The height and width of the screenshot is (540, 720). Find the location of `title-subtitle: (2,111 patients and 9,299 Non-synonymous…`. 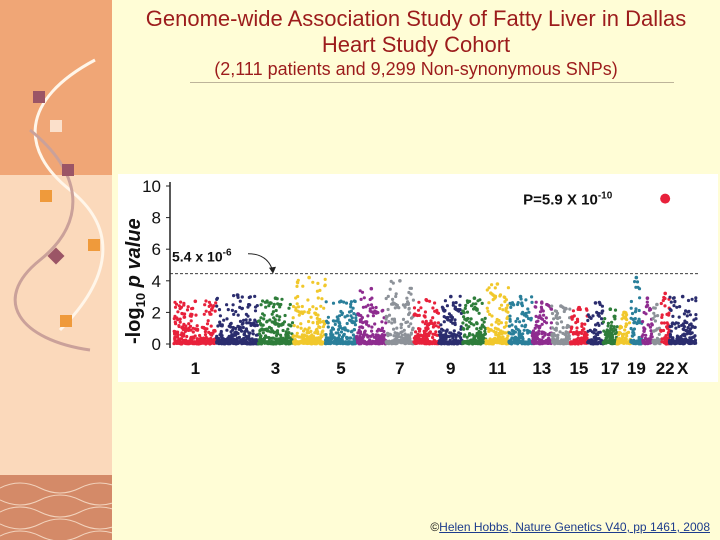

title-subtitle: (2,111 patients and 9,299 Non-synonymous… is located at coordinates (416, 69).